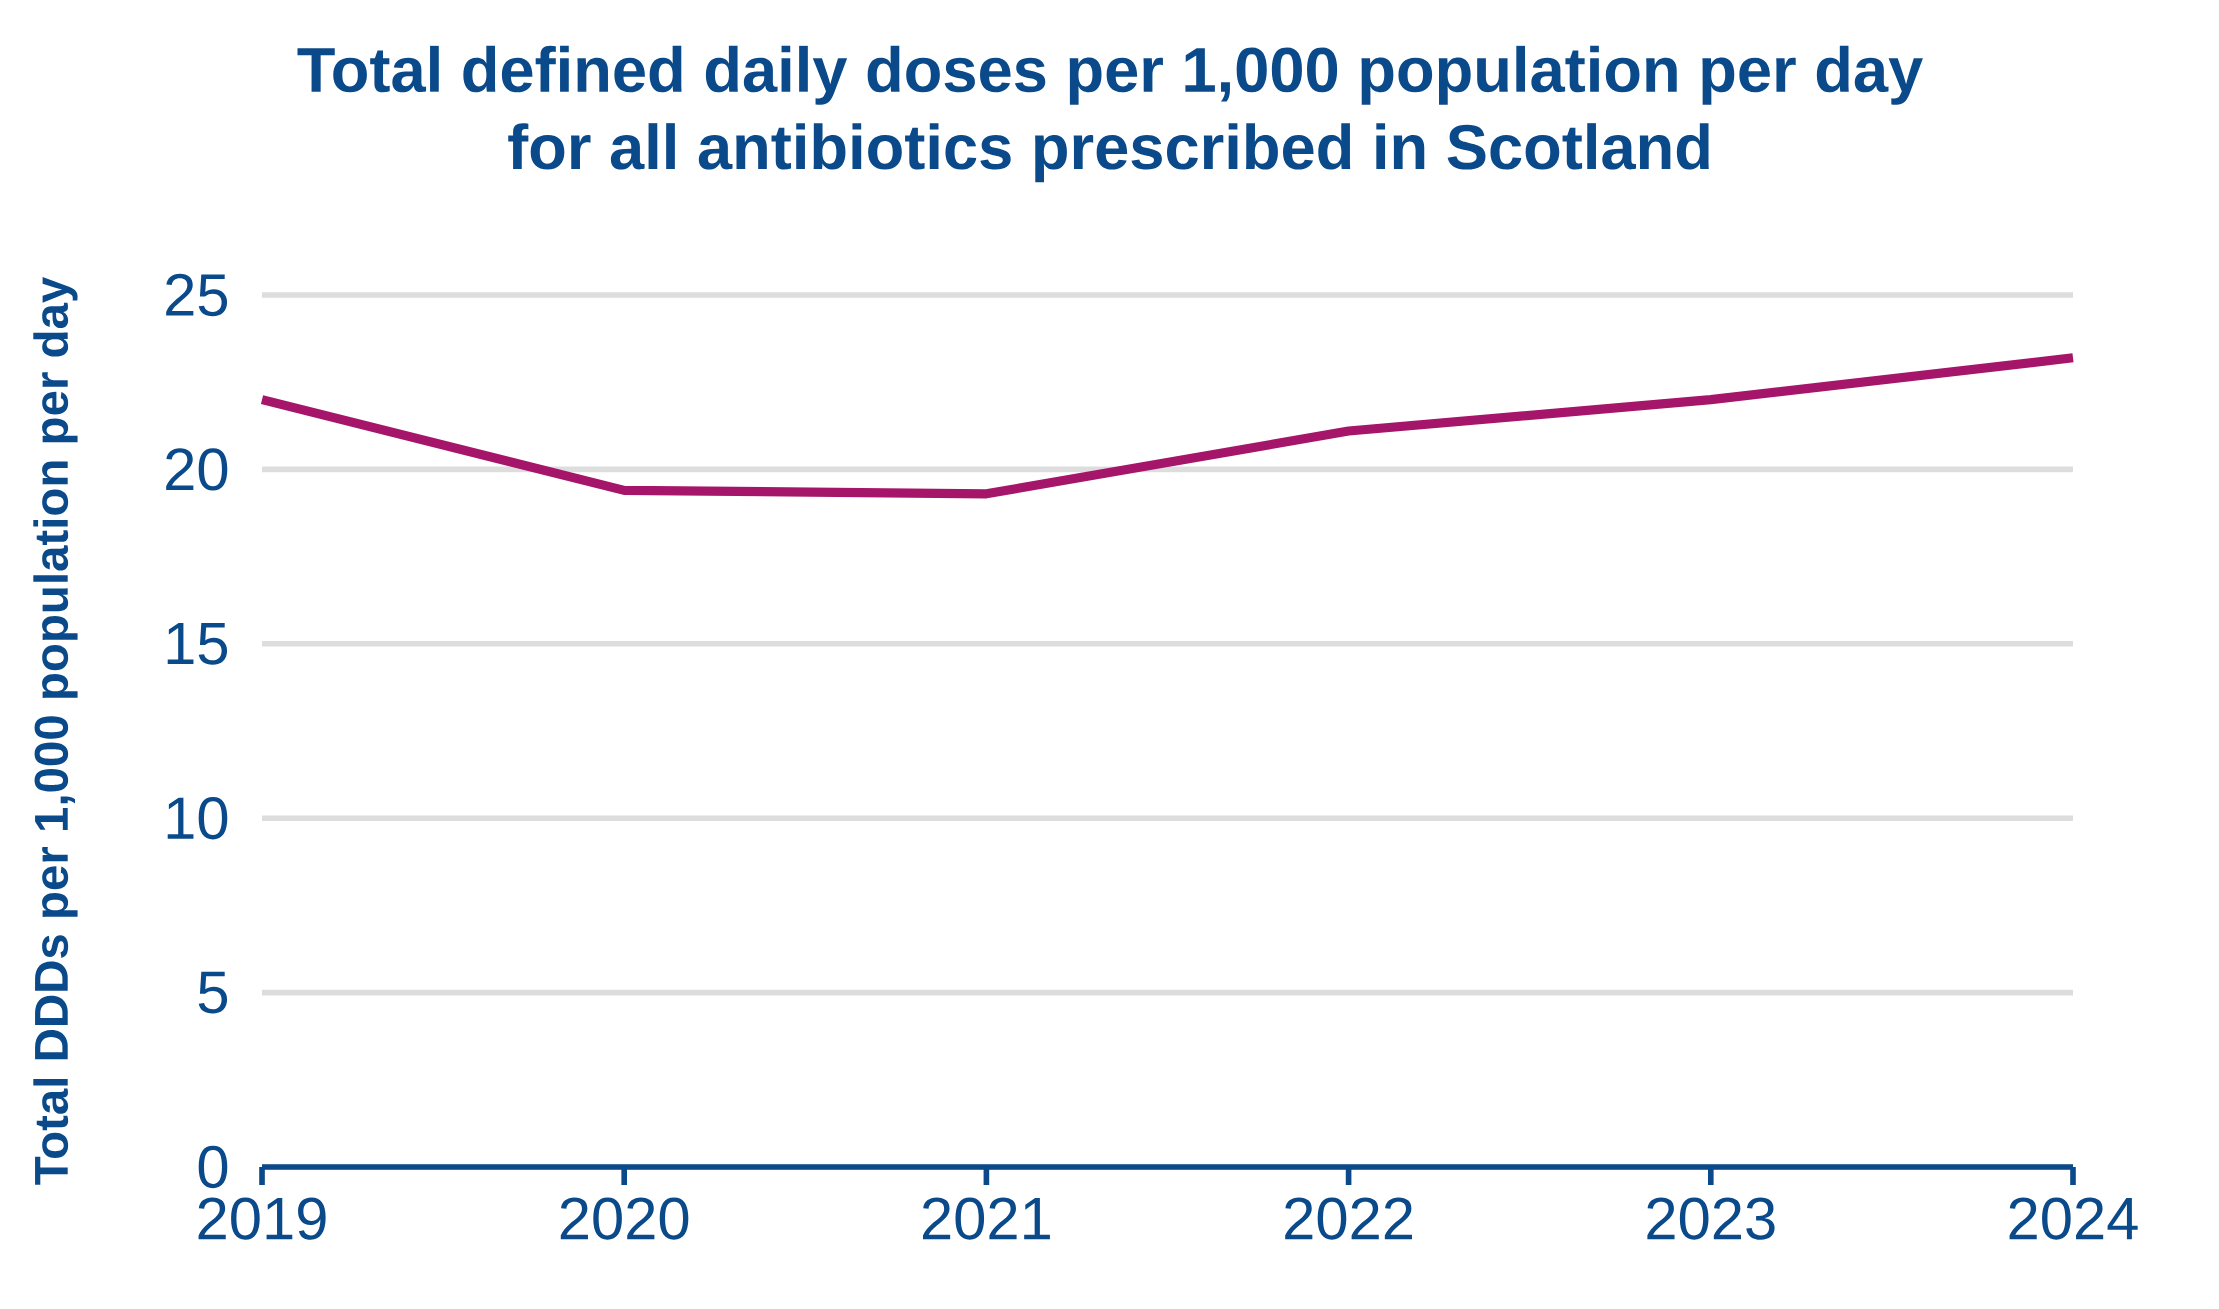  I want to click on y-tick-label: 5, so click(213, 992).